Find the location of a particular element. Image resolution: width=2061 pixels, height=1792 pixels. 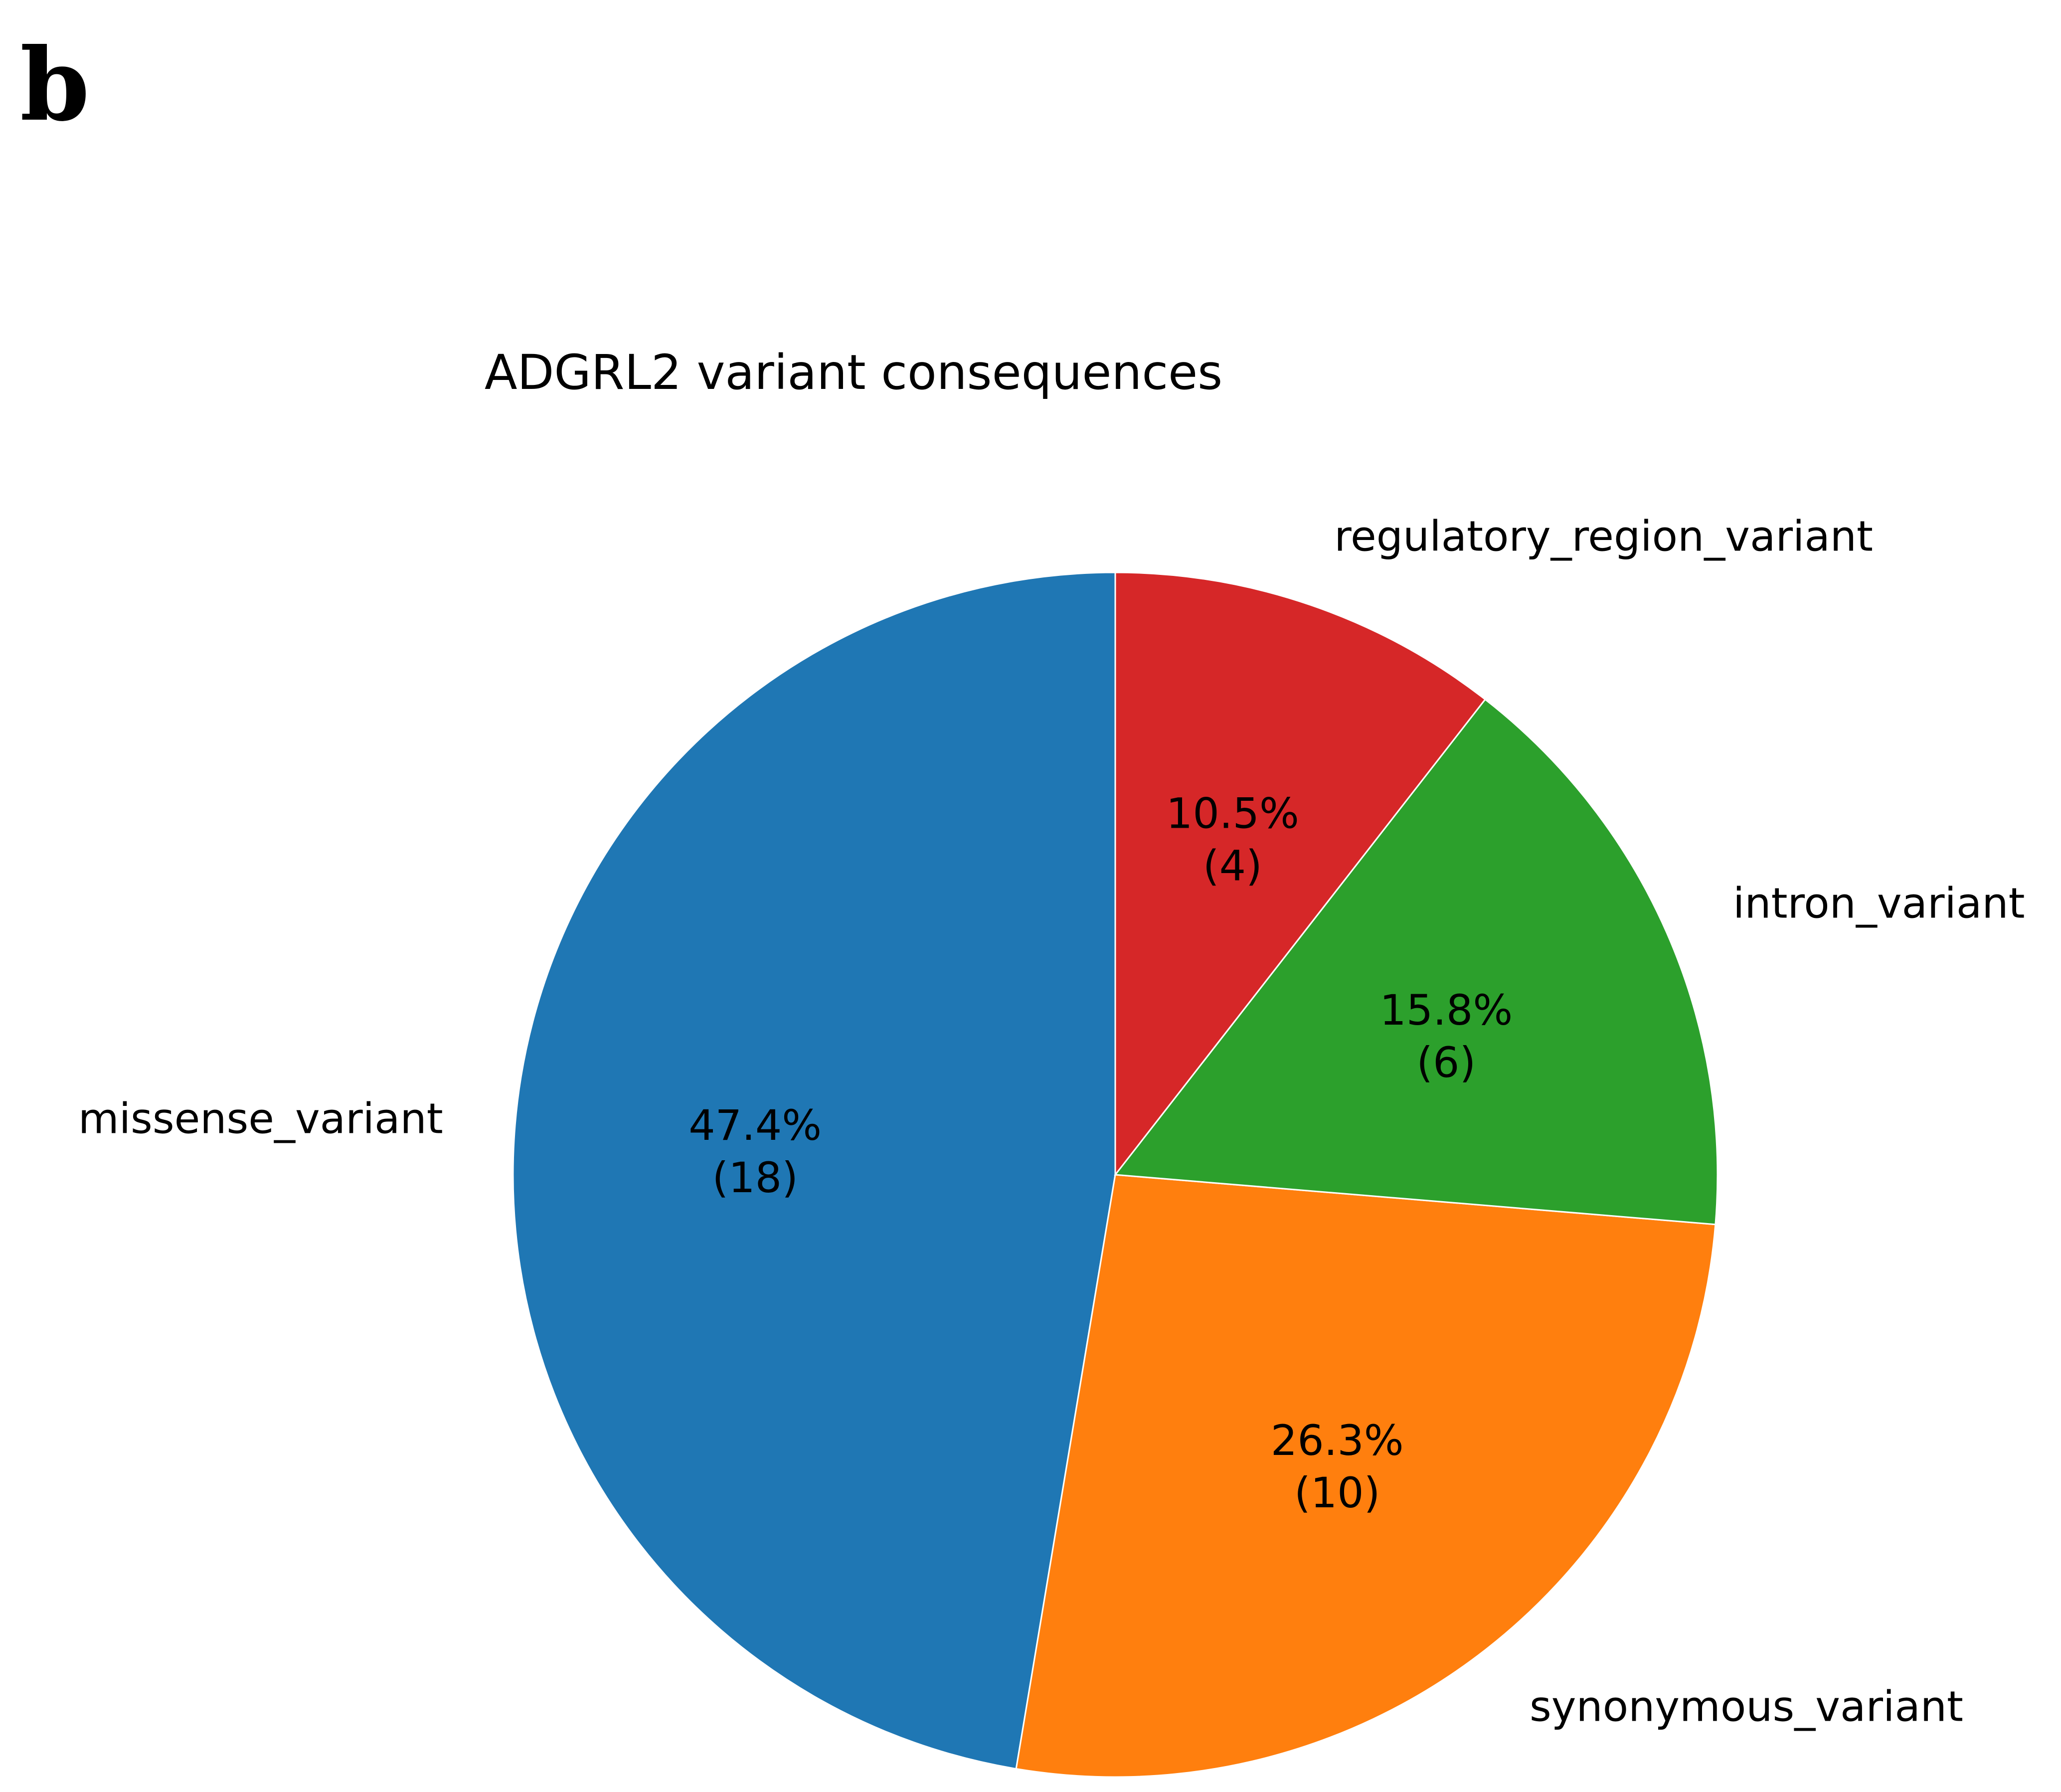

slice-count-intron-variant: (6) is located at coordinates (1446, 1062).